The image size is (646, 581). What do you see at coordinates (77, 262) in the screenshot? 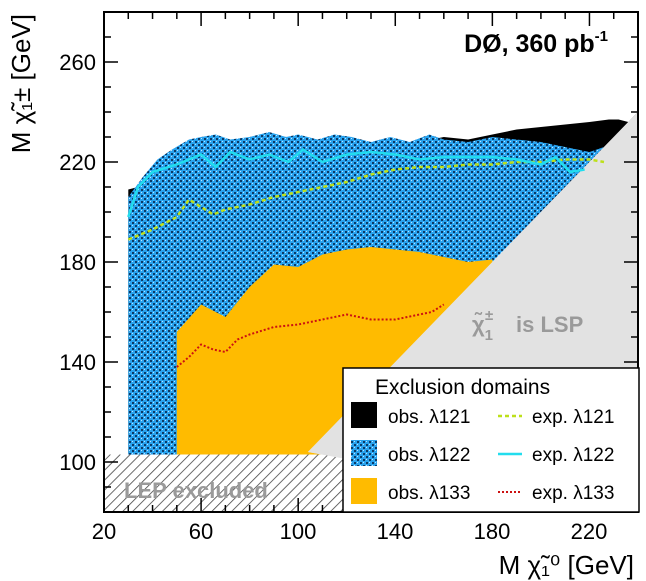
I see `y-tick-label: 180` at bounding box center [77, 262].